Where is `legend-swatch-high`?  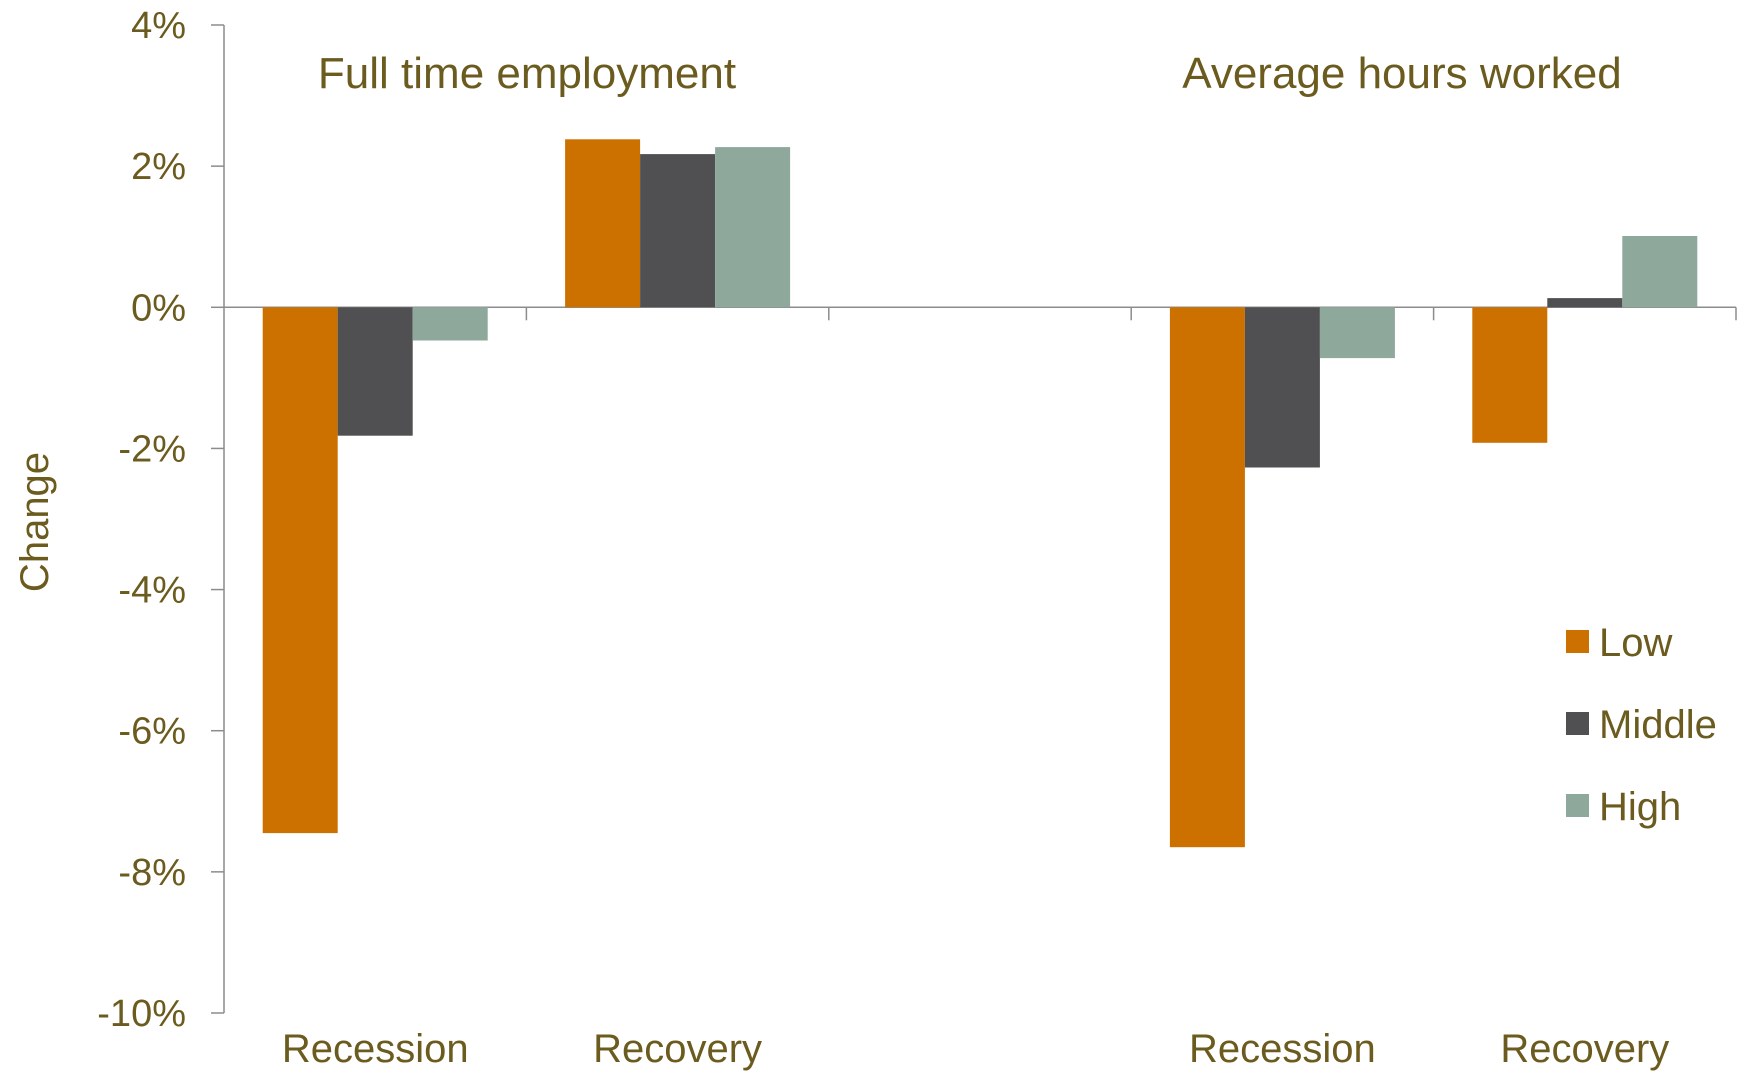 legend-swatch-high is located at coordinates (1577, 805).